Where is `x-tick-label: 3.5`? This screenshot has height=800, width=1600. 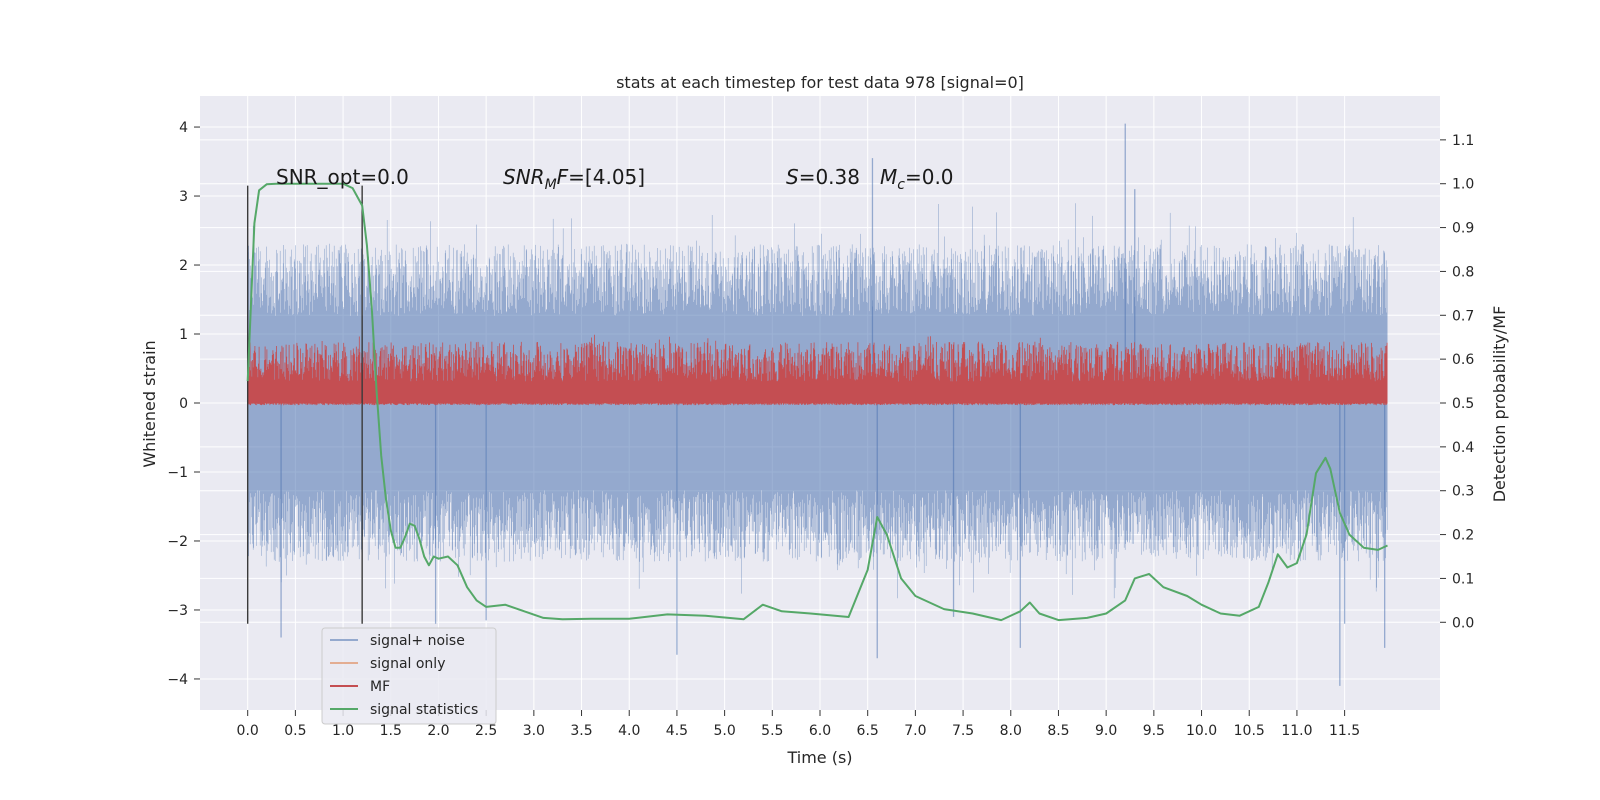 x-tick-label: 3.5 is located at coordinates (581, 731).